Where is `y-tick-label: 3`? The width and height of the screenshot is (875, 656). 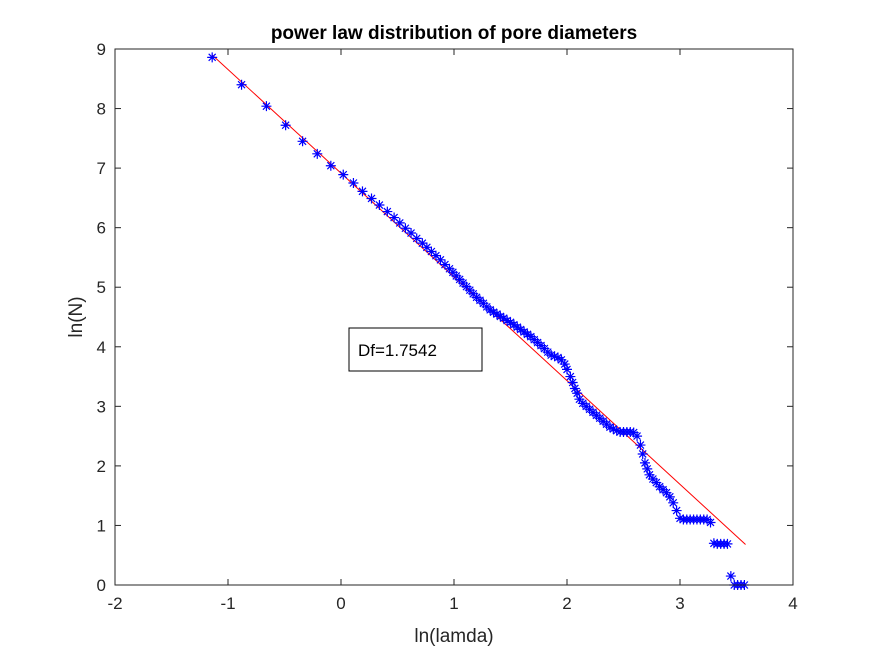 y-tick-label: 3 is located at coordinates (101, 406).